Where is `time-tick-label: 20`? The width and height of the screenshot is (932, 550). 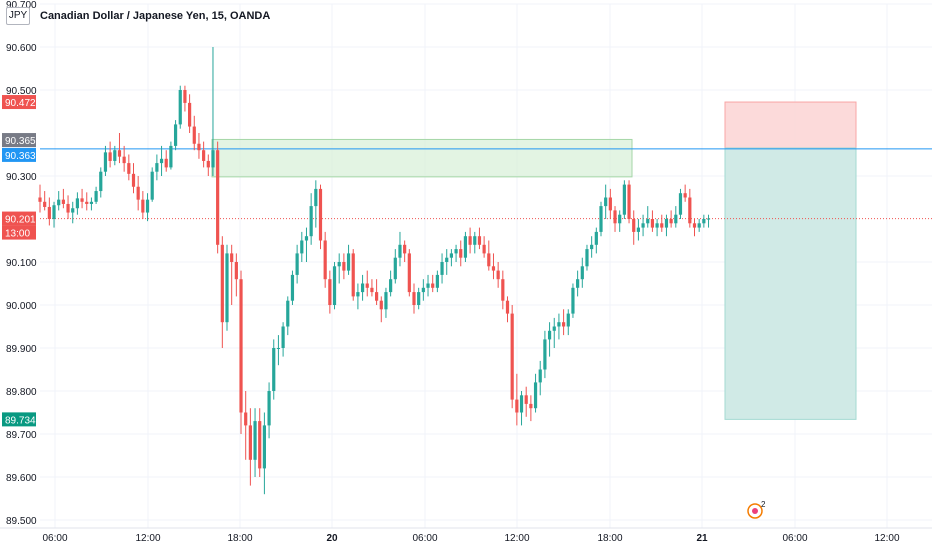
time-tick-label: 20 is located at coordinates (332, 538).